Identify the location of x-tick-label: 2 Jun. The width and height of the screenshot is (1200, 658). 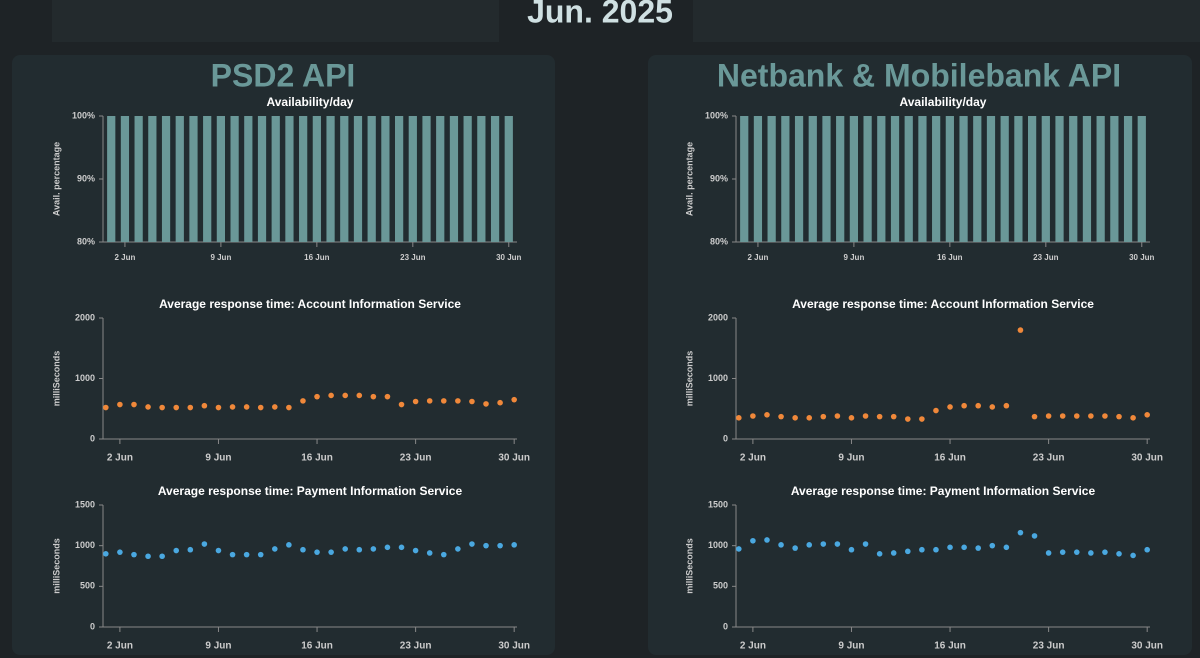
(753, 458).